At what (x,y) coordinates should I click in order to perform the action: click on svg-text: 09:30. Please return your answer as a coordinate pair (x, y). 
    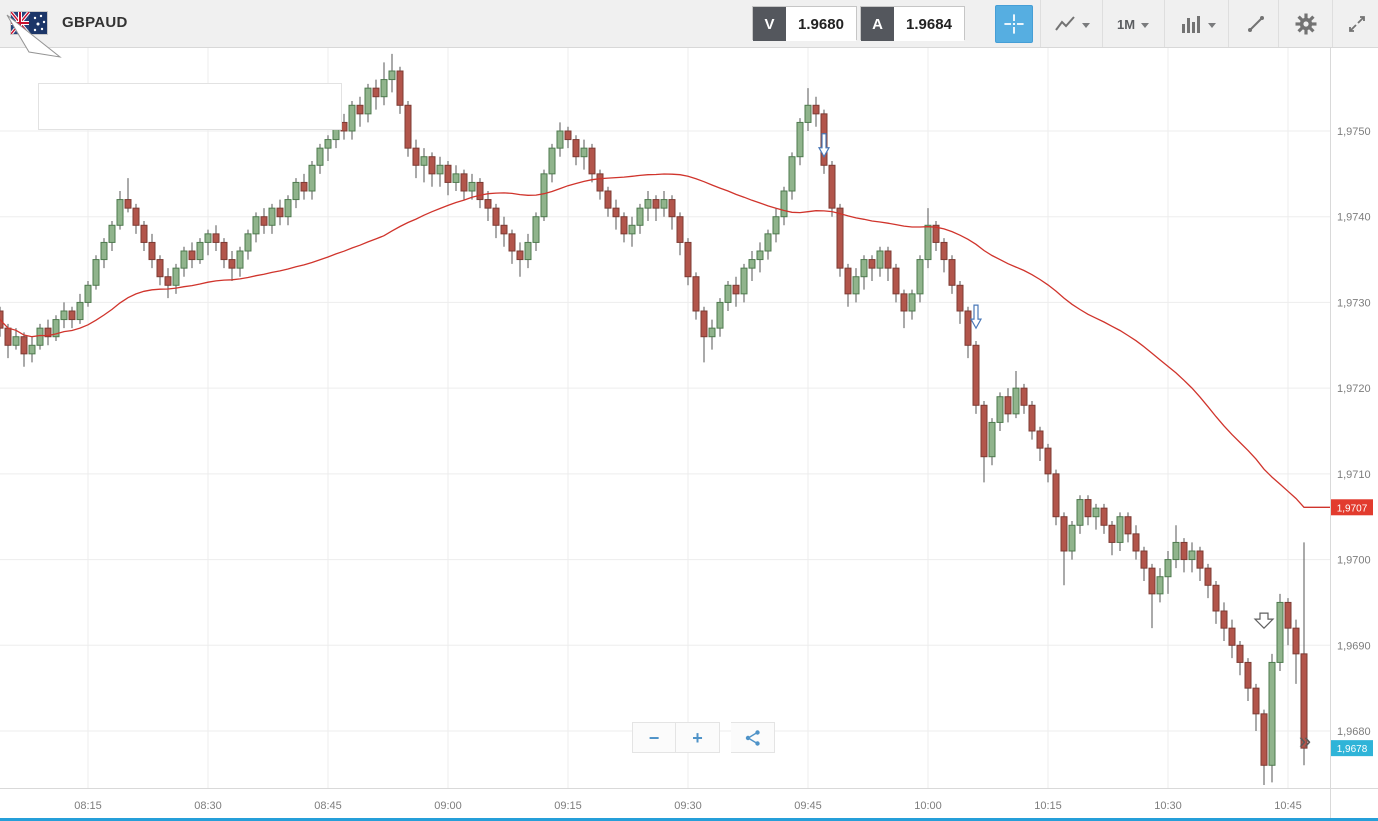
    Looking at the image, I should click on (688, 806).